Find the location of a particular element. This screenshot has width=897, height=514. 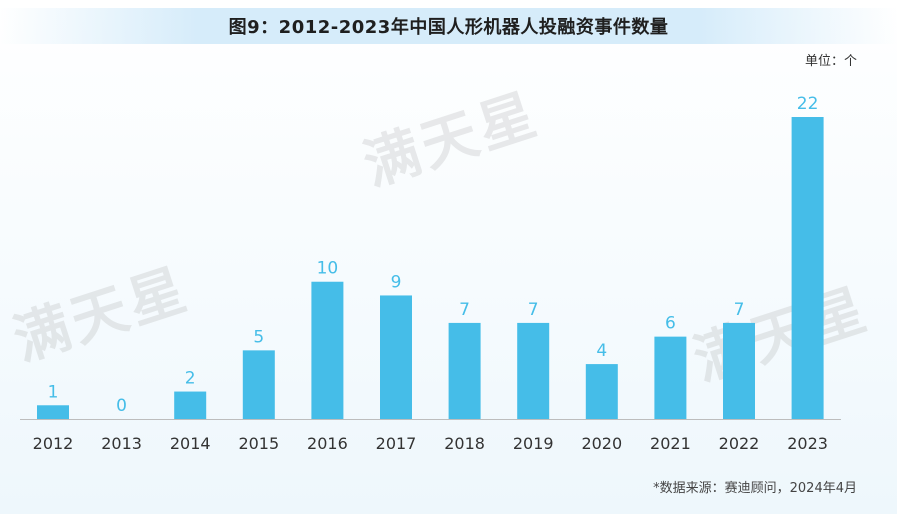

x-tick-label-2018: 2018 is located at coordinates (464, 443).